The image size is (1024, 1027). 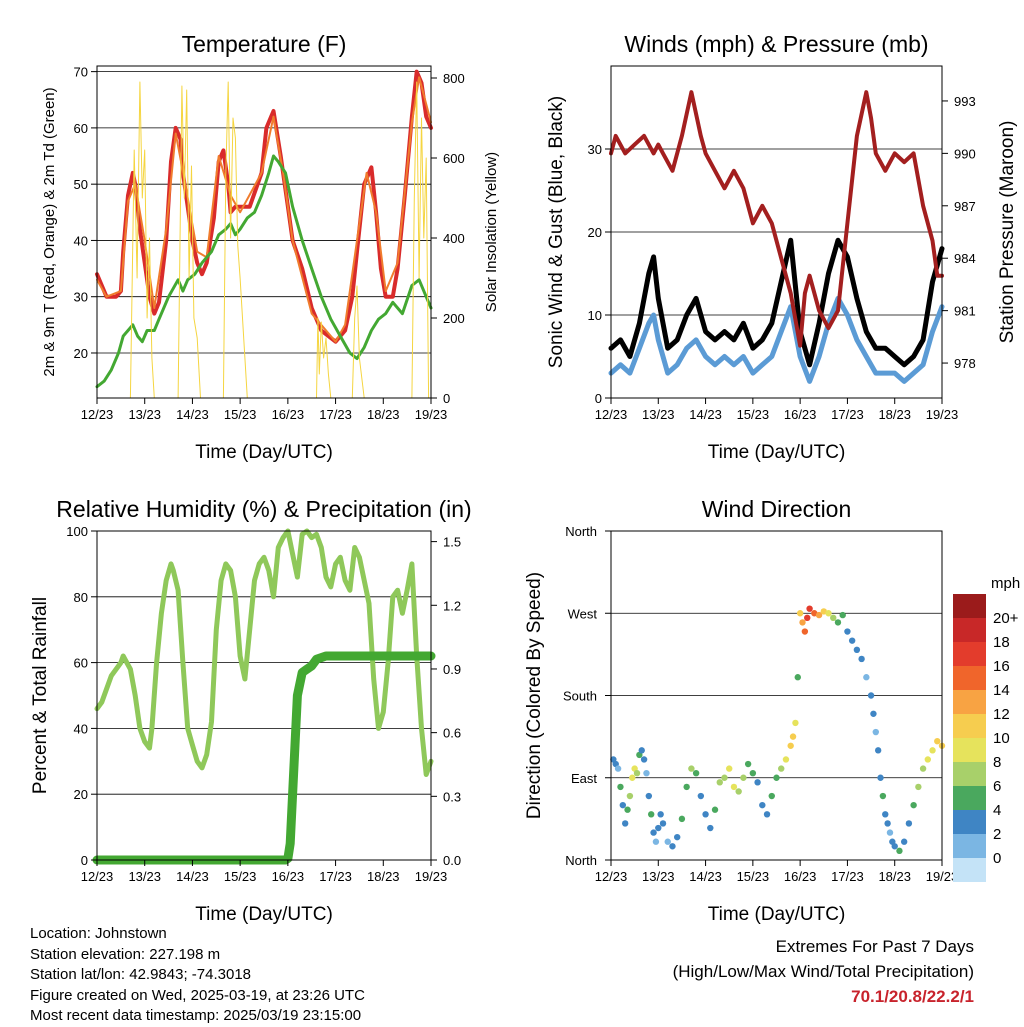 I want to click on y-tick-label-right: 800, so click(x=454, y=78).